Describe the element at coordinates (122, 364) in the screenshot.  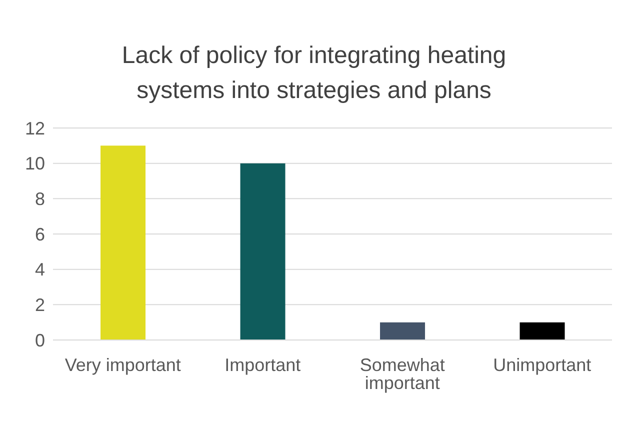
I see `x-tick-label: Very important` at that location.